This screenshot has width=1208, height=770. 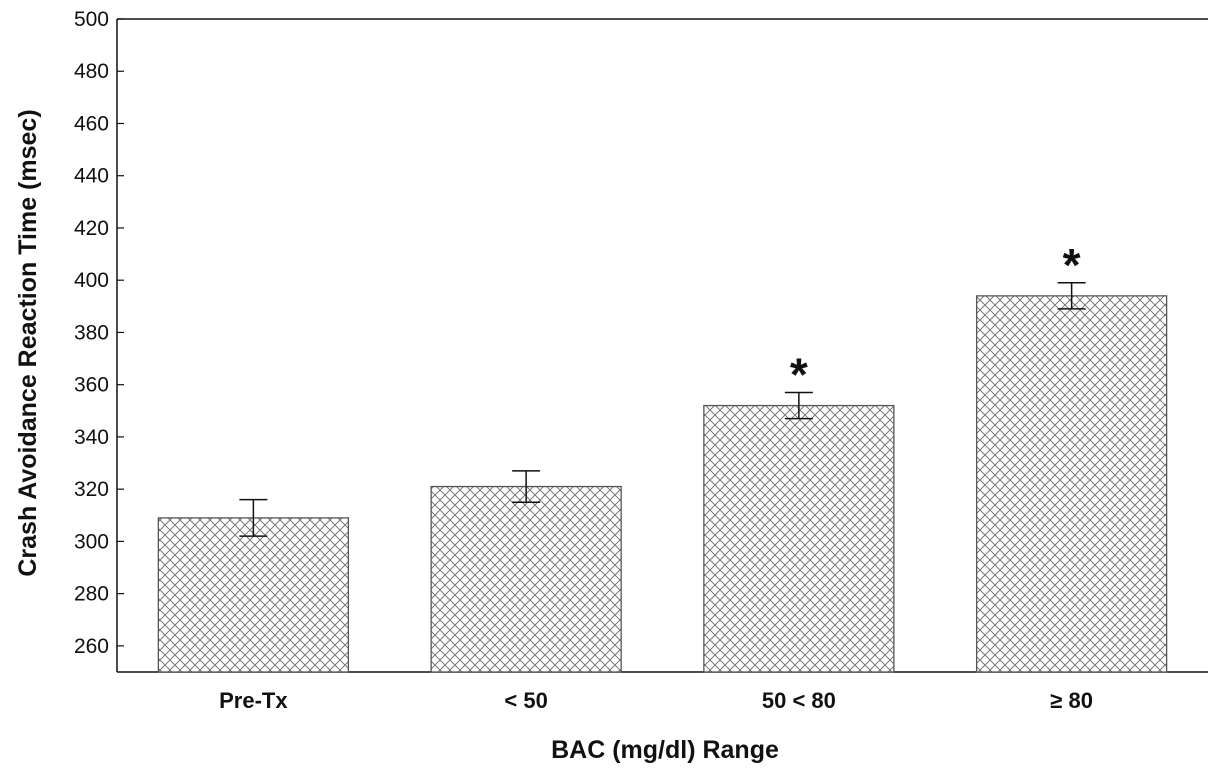 I want to click on y-tick-label: 380, so click(x=91, y=332).